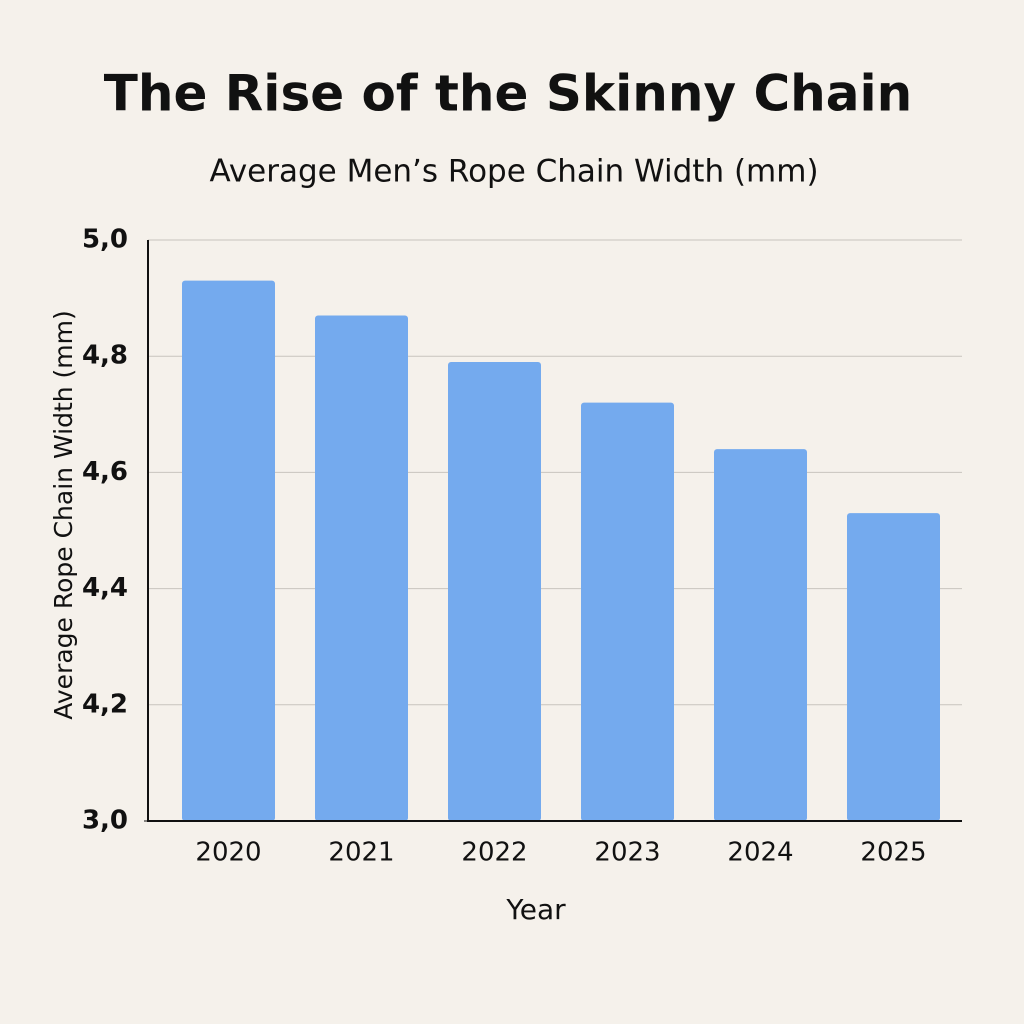  I want to click on x-tick-label: 2023, so click(627, 853).